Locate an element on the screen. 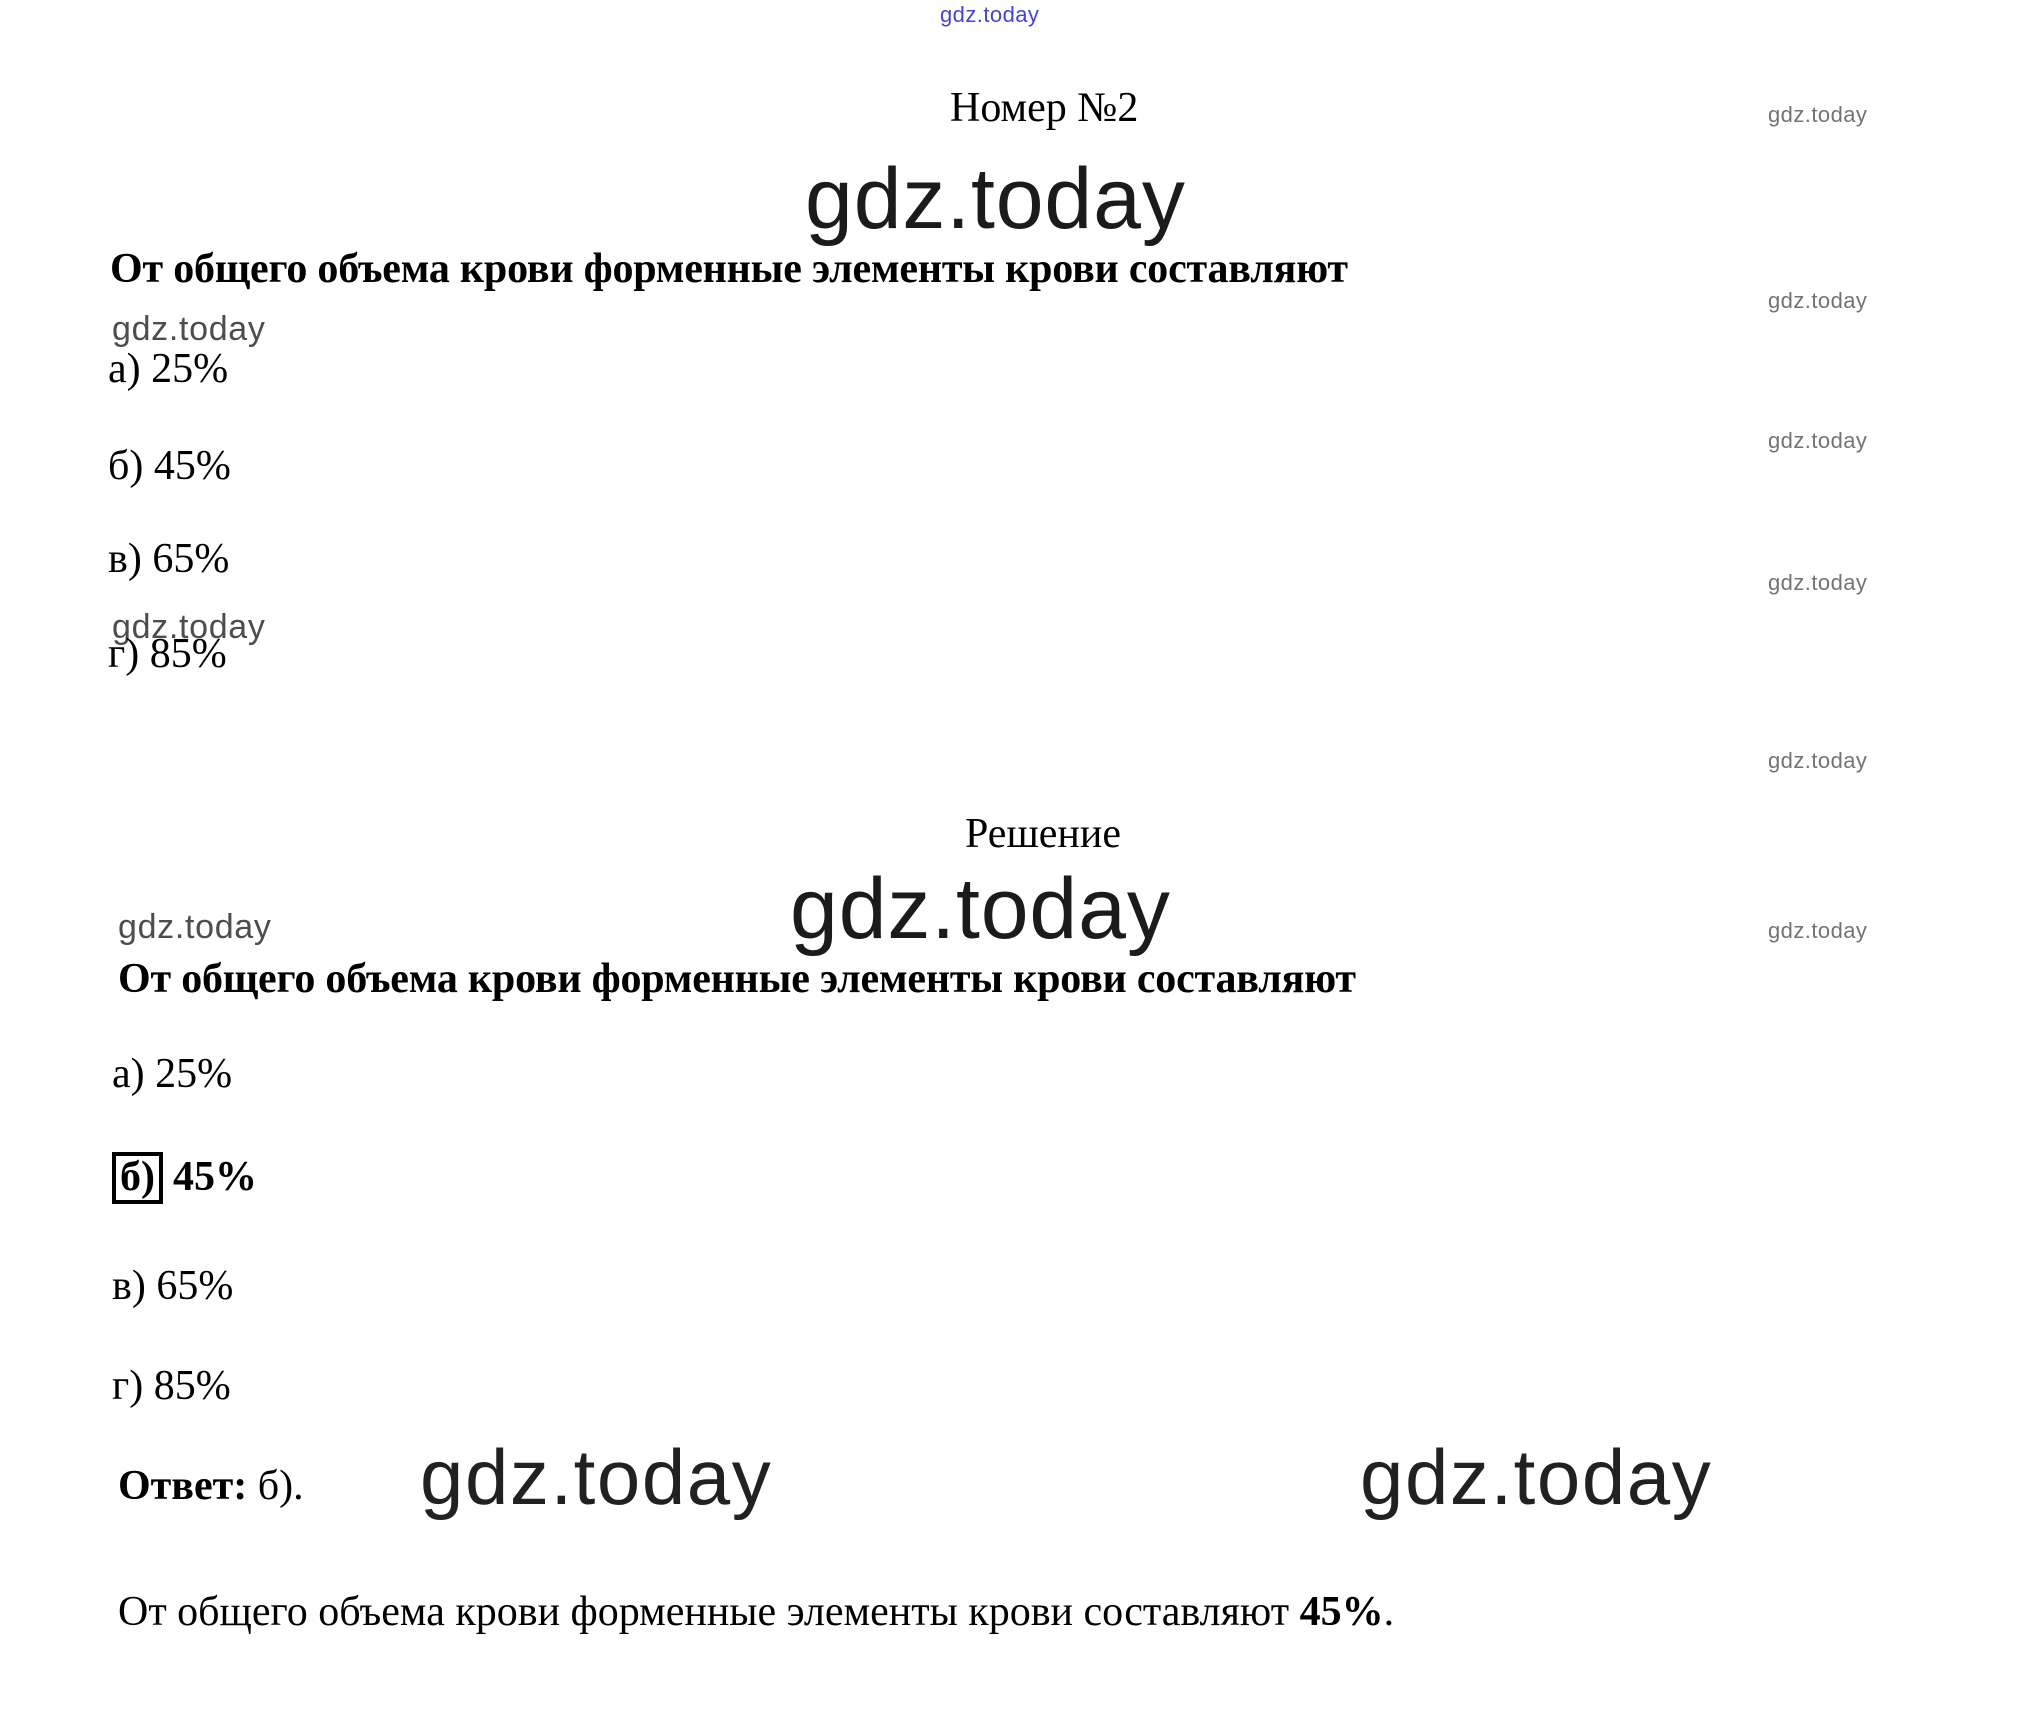 This screenshot has height=1733, width=2019. watermark-right-3: gdz.today is located at coordinates (1818, 440).